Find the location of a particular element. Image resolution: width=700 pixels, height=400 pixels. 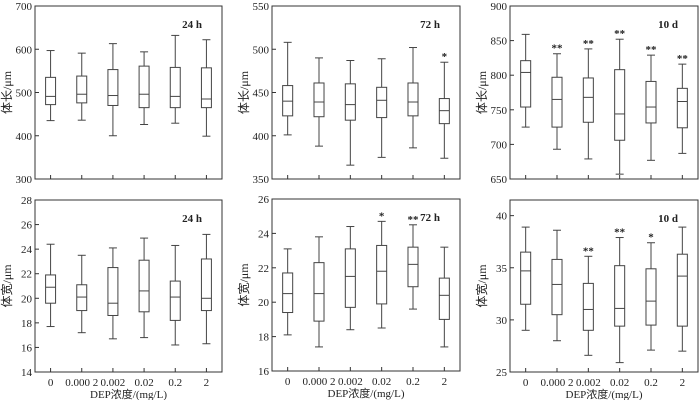

y-tick-label: 18 is located at coordinates (27, 324).